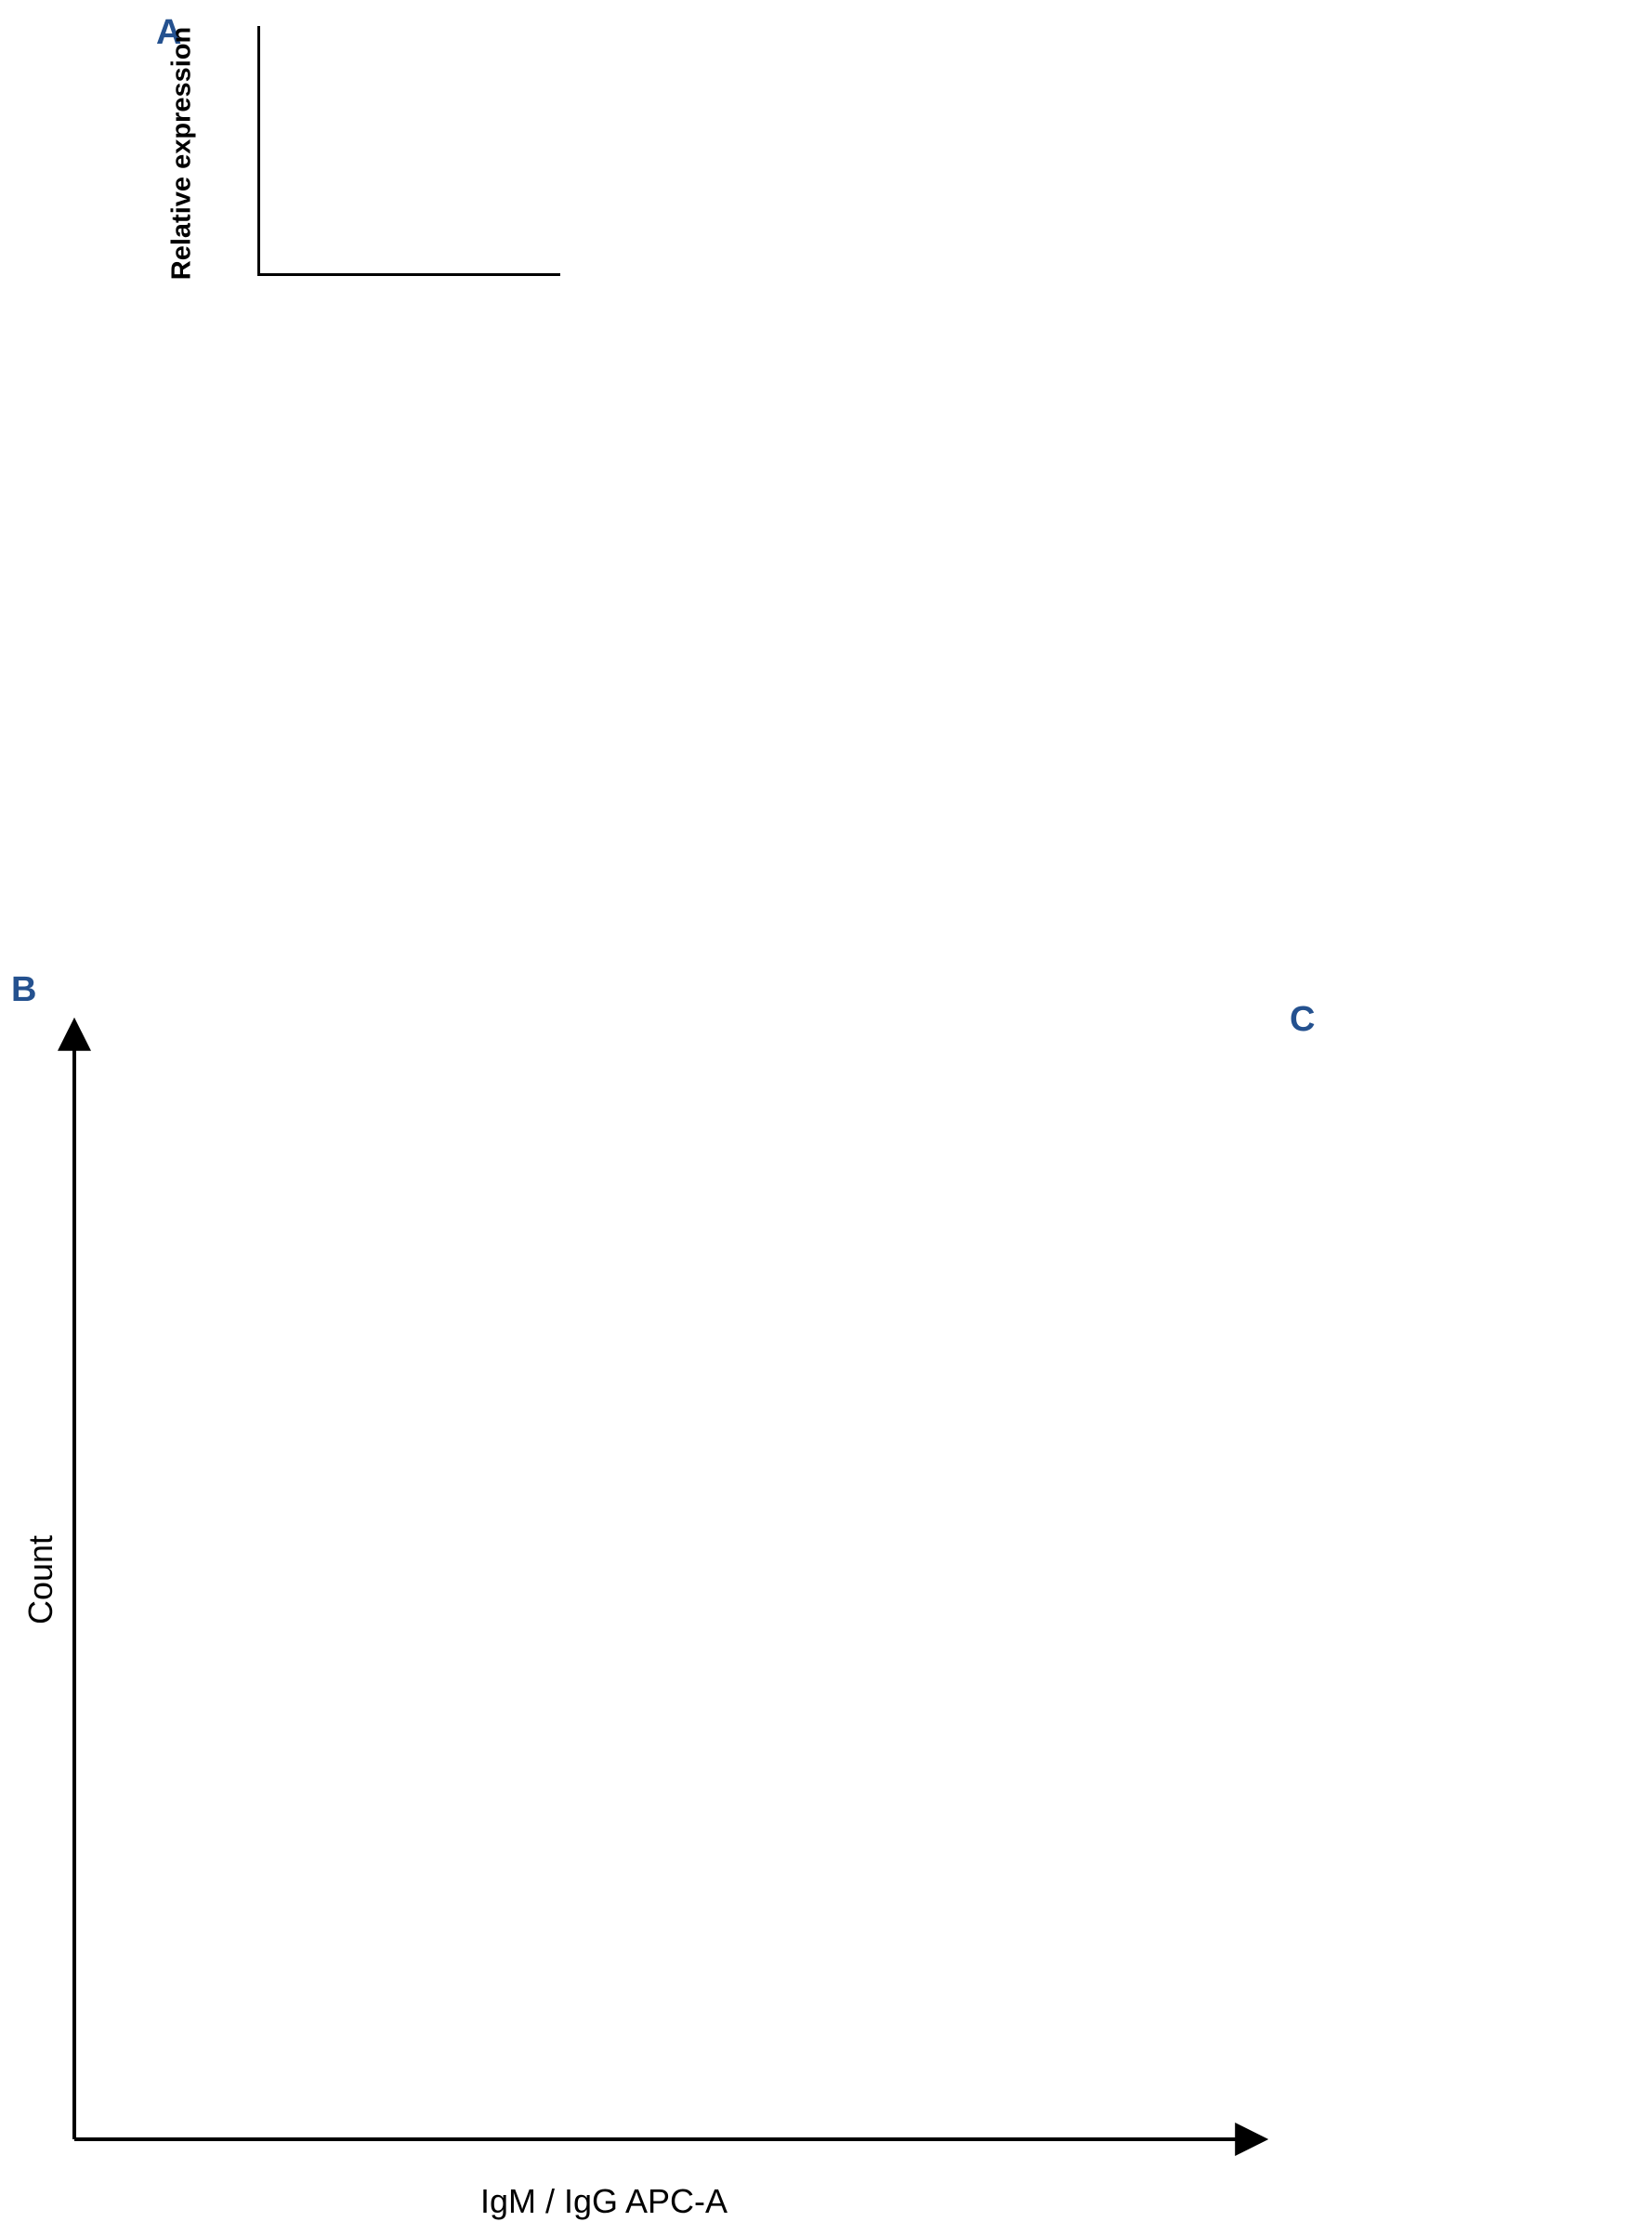  Describe the element at coordinates (1063, 1973) in the screenshot. I see `histogram-sudhl4-green` at that location.